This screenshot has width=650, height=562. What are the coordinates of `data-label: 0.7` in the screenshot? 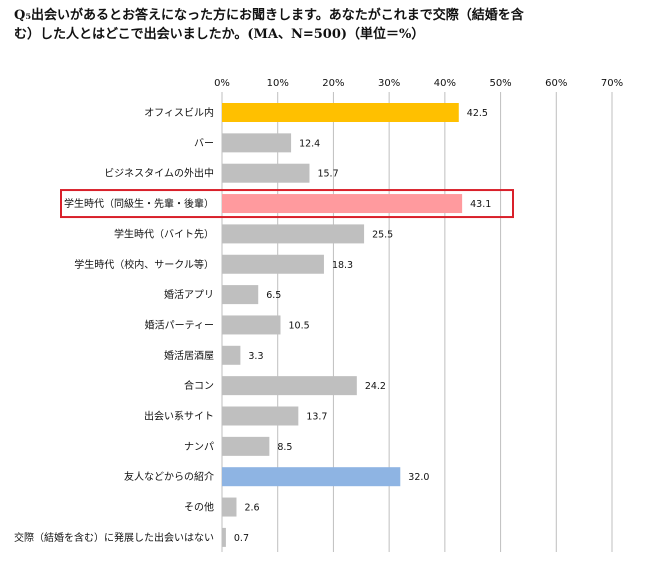 It's located at (241, 538).